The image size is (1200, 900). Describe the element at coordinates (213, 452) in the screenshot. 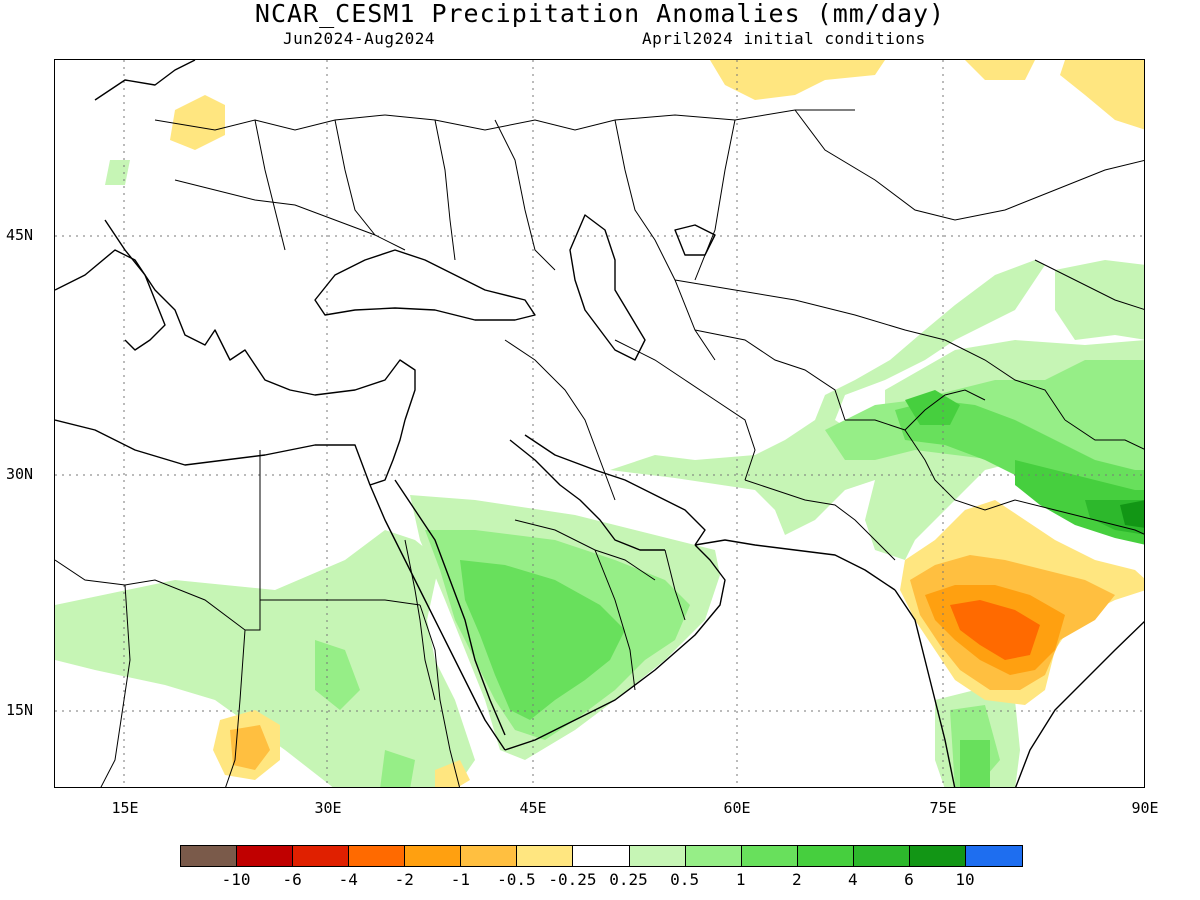

I see `north-africa-coast` at that location.